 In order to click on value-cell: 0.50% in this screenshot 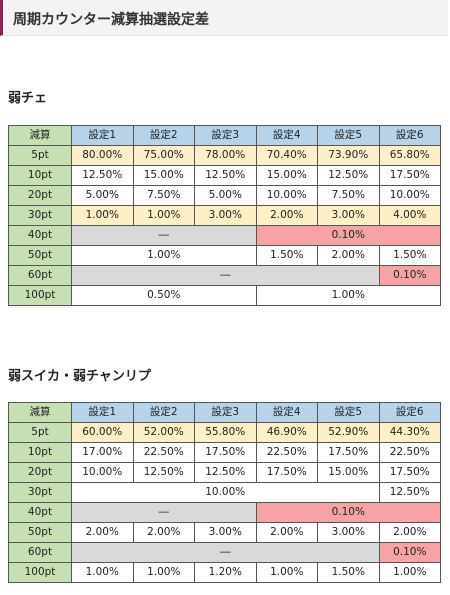, I will do `click(164, 295)`.